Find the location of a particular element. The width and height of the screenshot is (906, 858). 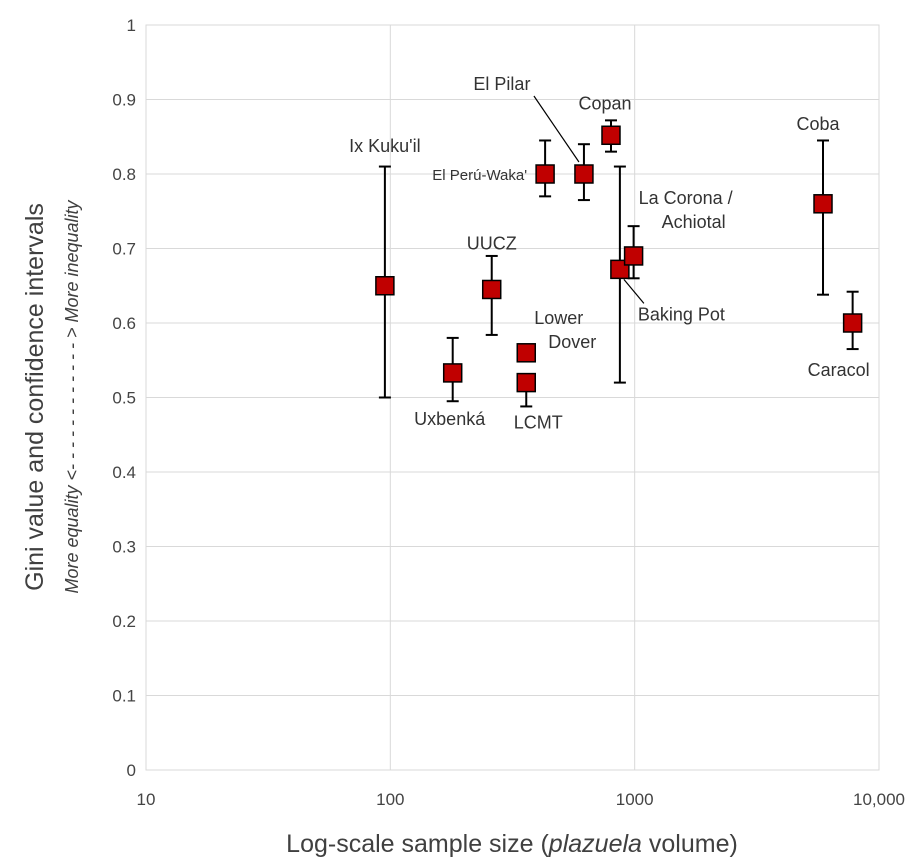

y-tick-label: 0.4 is located at coordinates (124, 472).